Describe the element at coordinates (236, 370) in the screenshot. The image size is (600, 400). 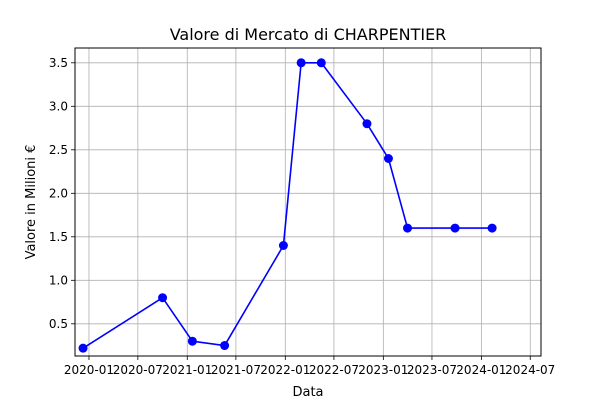
I see `x-tick-label: 2021-07` at that location.